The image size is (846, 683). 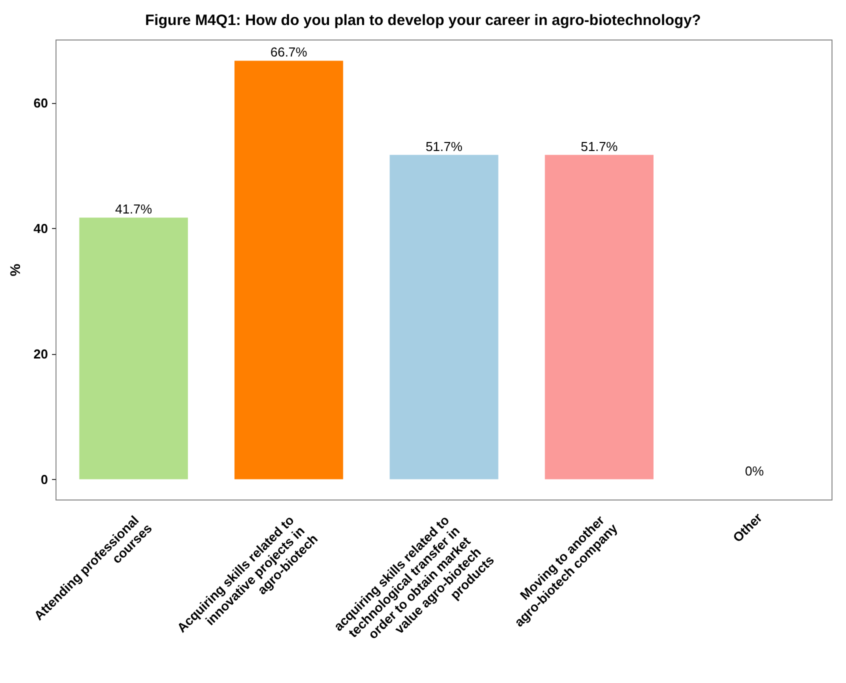 I want to click on data-label: 0%, so click(x=754, y=470).